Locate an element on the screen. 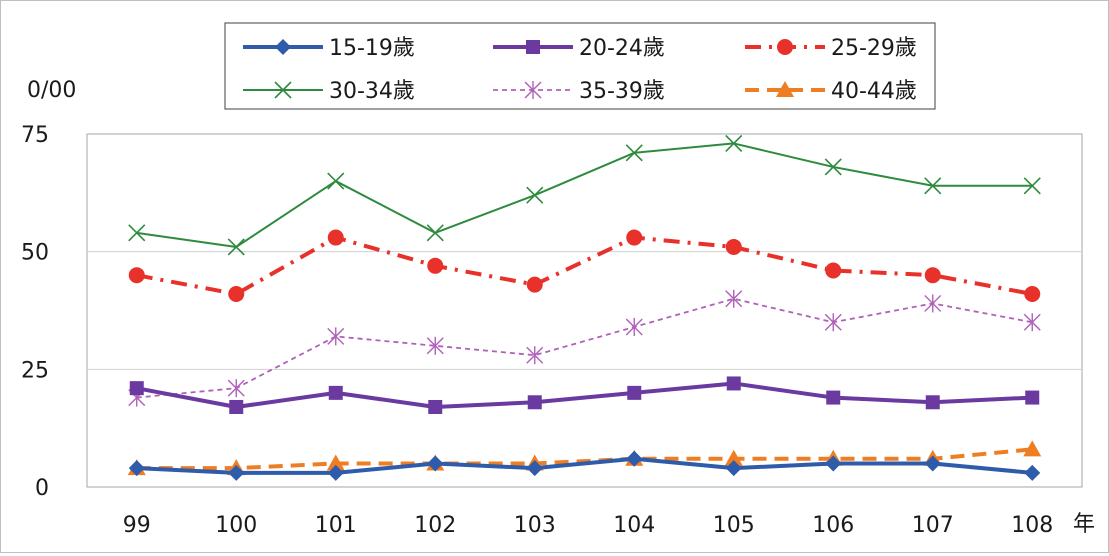 The width and height of the screenshot is (1109, 556). y-tick-labels: 0 25 50 75 is located at coordinates (35, 312).